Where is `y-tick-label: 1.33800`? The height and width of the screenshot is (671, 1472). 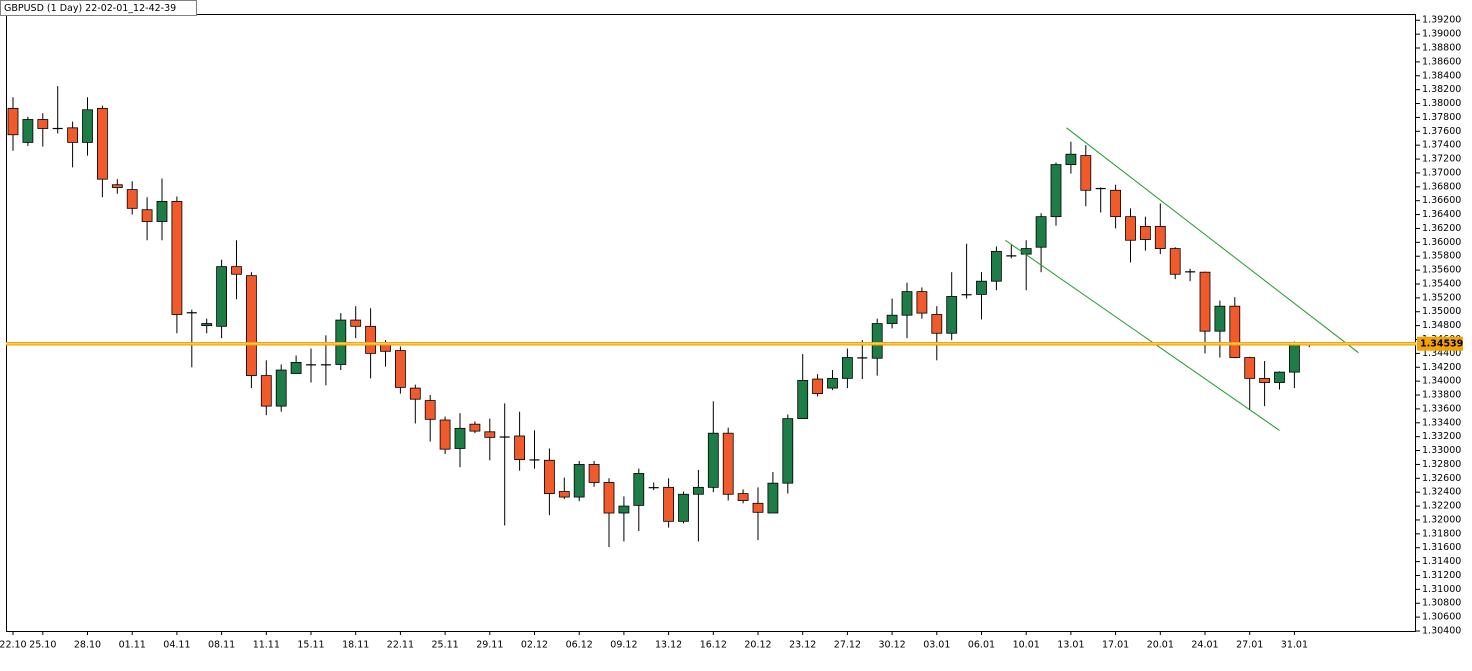
y-tick-label: 1.33800 is located at coordinates (1441, 395).